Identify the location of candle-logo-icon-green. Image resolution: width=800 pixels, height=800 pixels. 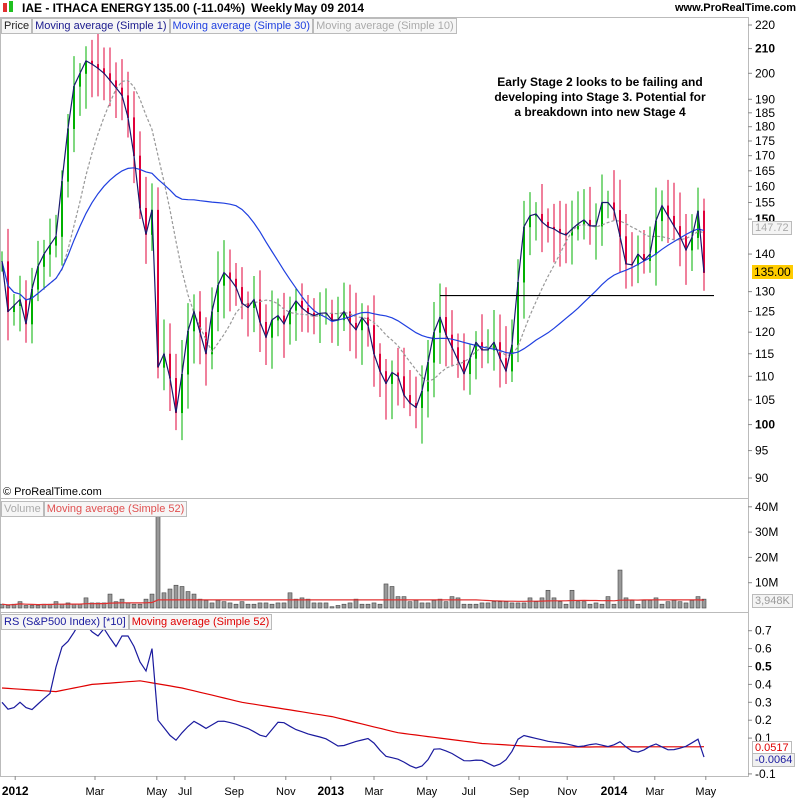
(11, 6).